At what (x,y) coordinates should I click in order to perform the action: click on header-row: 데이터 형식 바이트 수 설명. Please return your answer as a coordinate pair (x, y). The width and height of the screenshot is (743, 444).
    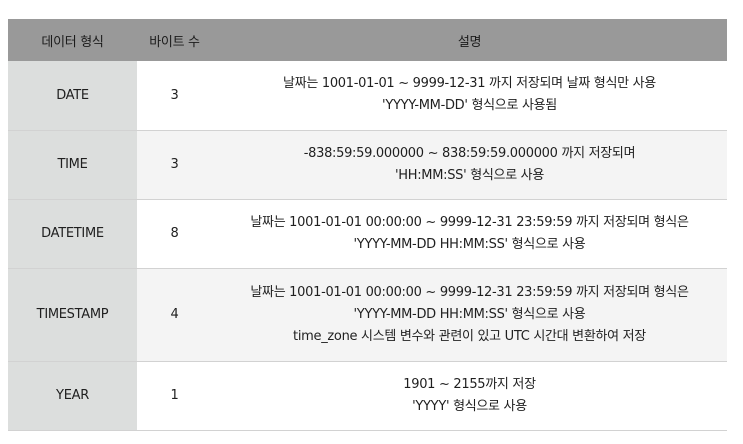
    Looking at the image, I should click on (367, 40).